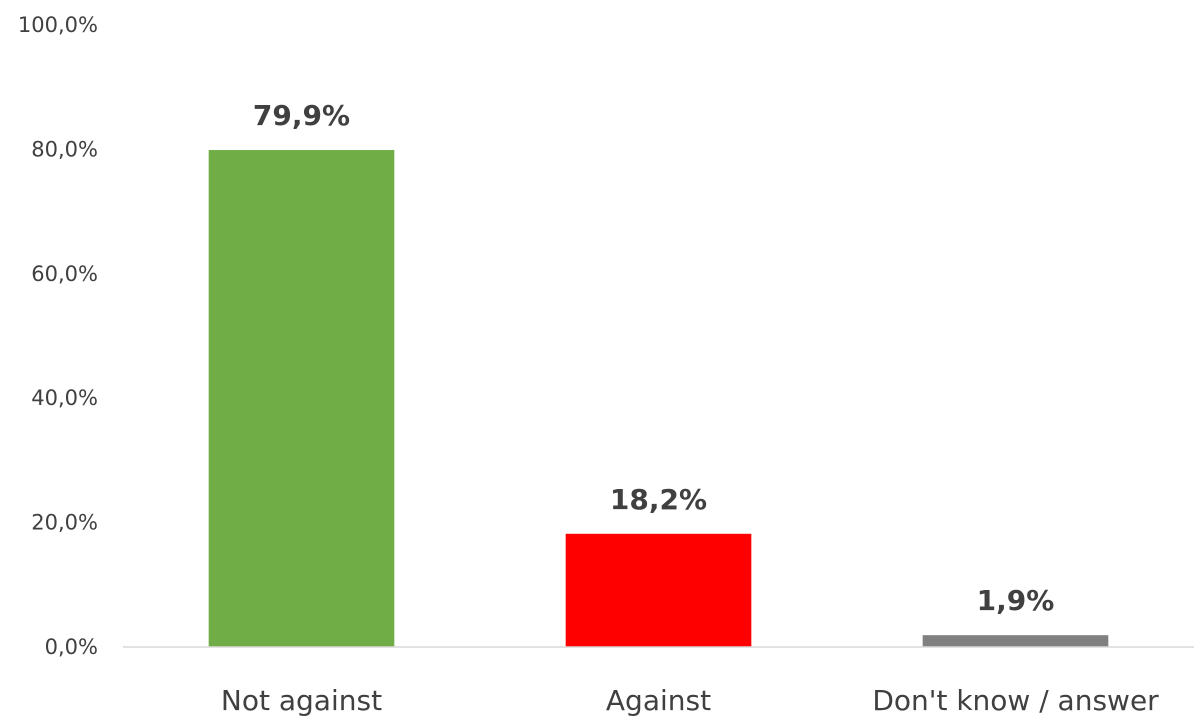 The width and height of the screenshot is (1203, 722). I want to click on y-tick-label: 60,0%, so click(64, 274).